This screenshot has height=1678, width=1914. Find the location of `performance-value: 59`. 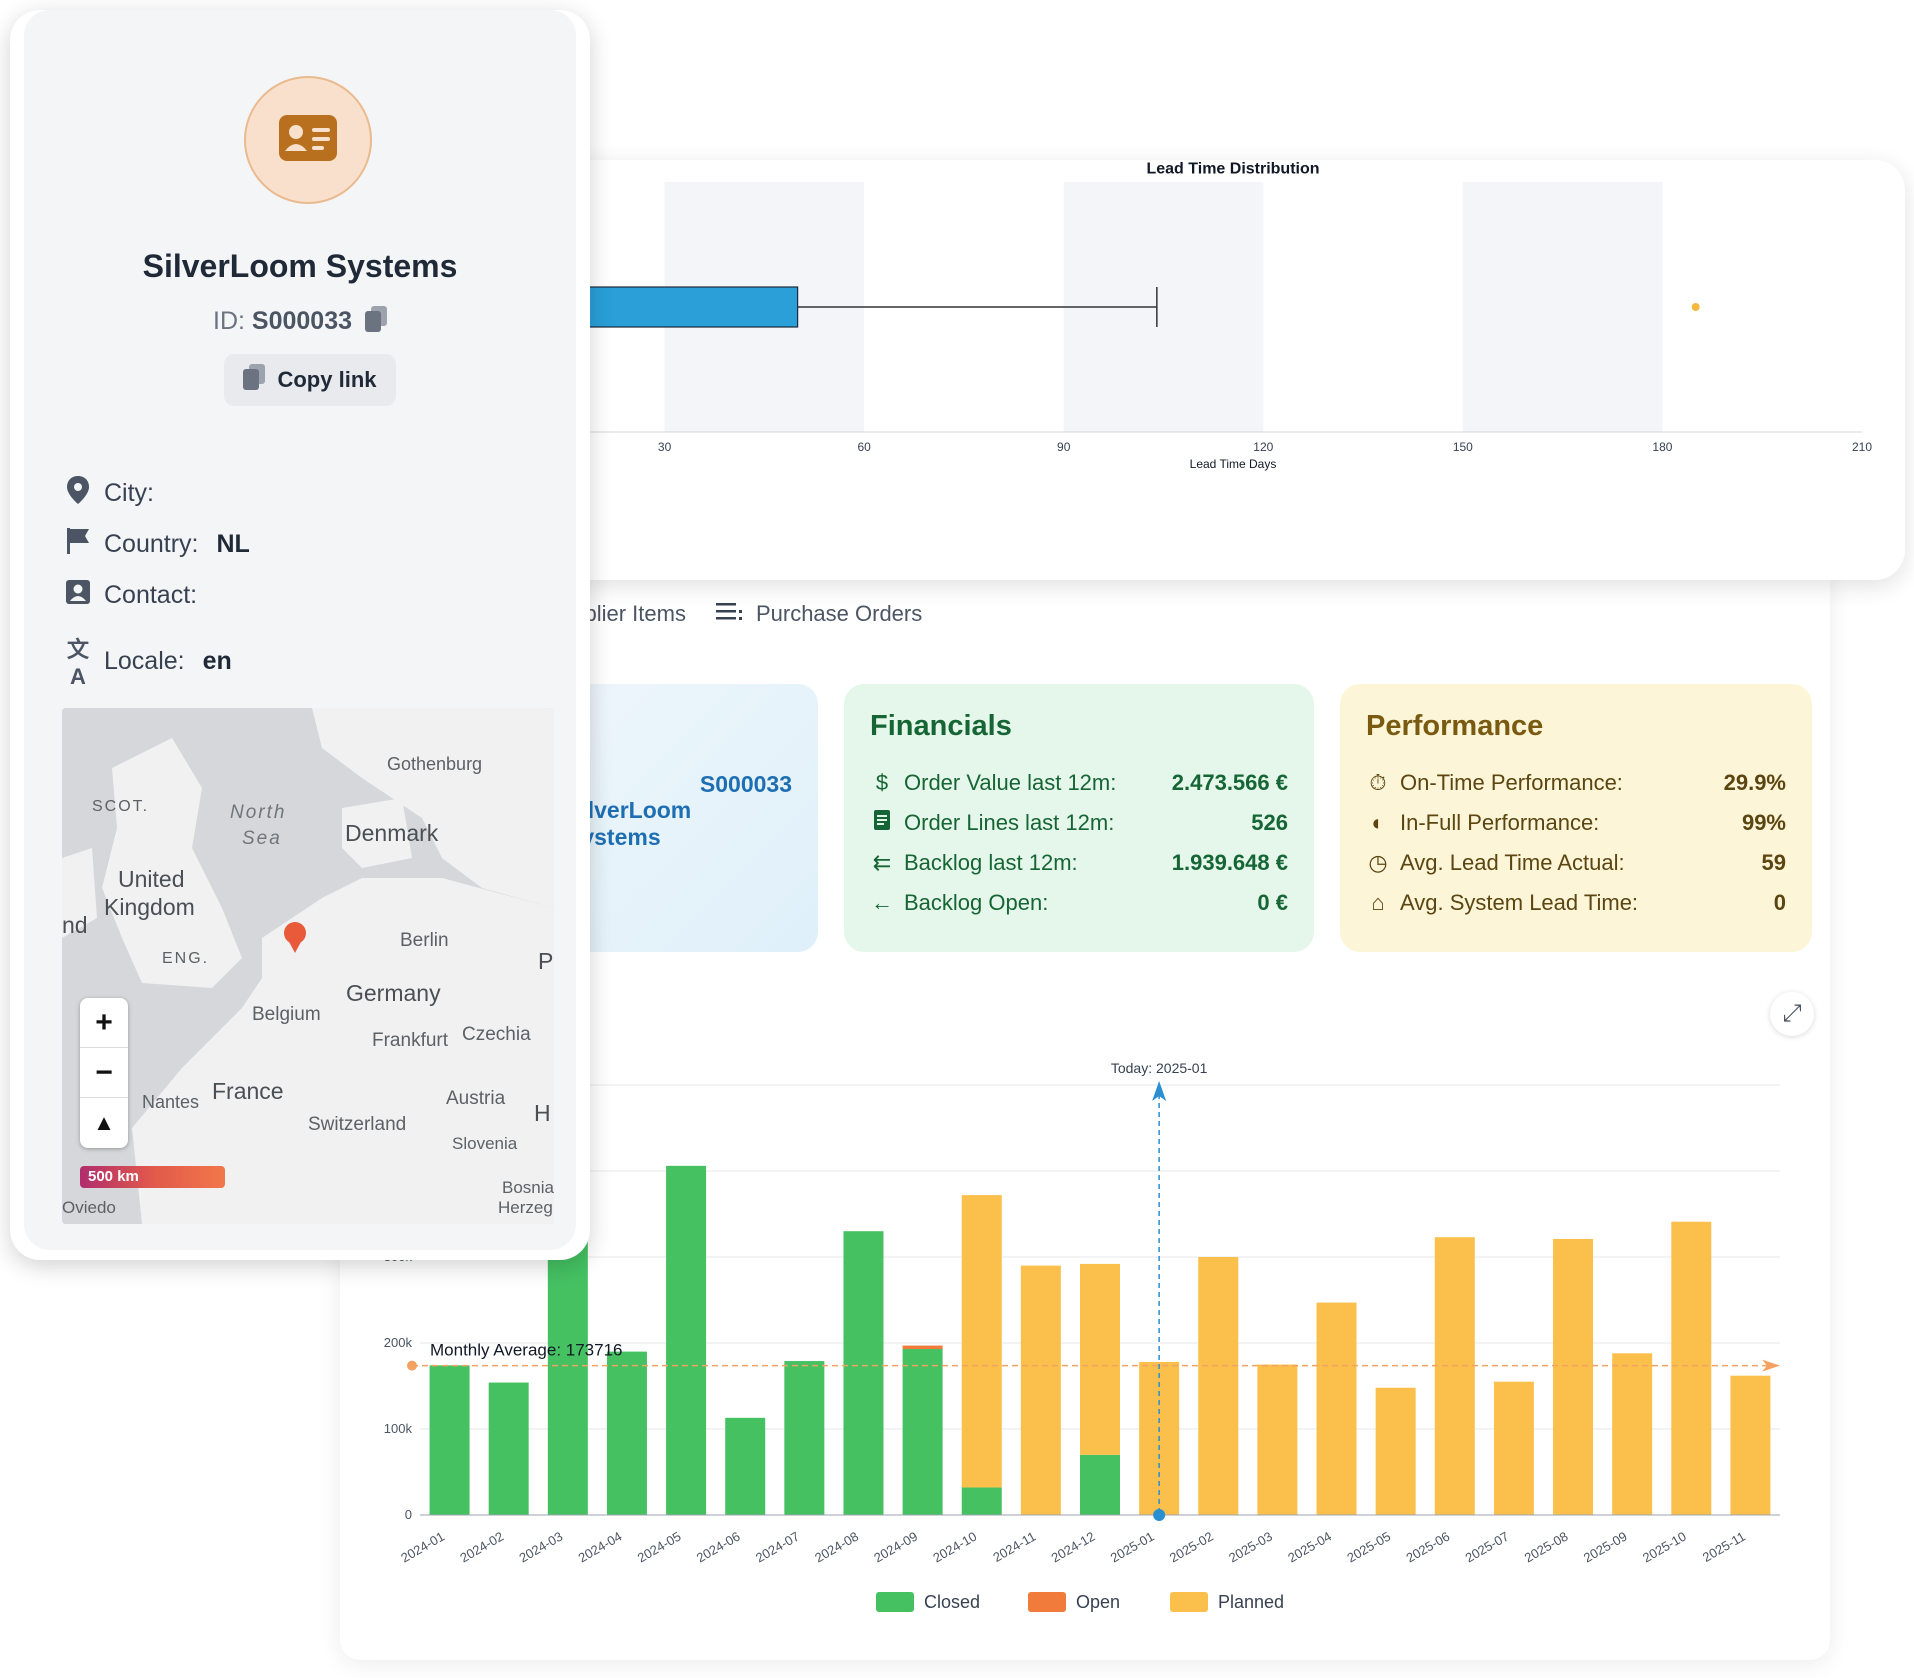

performance-value: 59 is located at coordinates (1773, 862).